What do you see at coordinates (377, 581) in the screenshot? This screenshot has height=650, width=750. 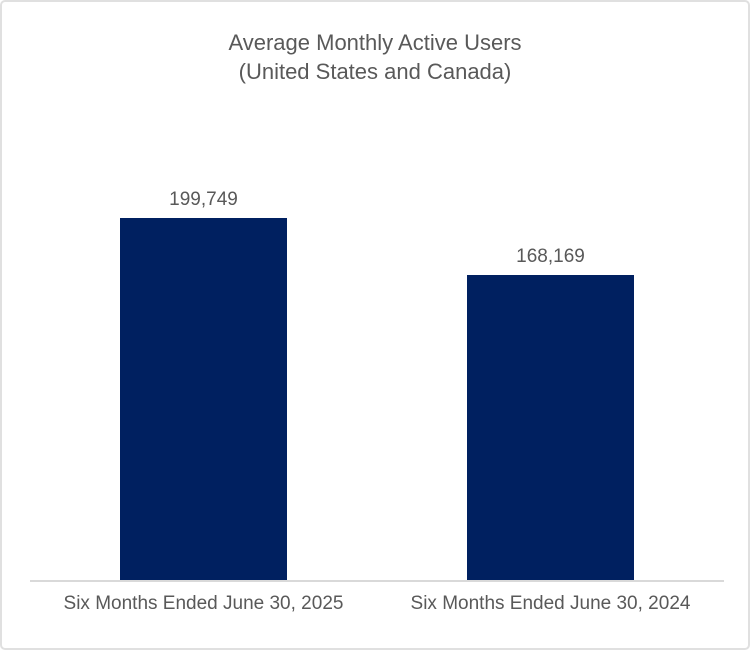 I see `x-axis-line` at bounding box center [377, 581].